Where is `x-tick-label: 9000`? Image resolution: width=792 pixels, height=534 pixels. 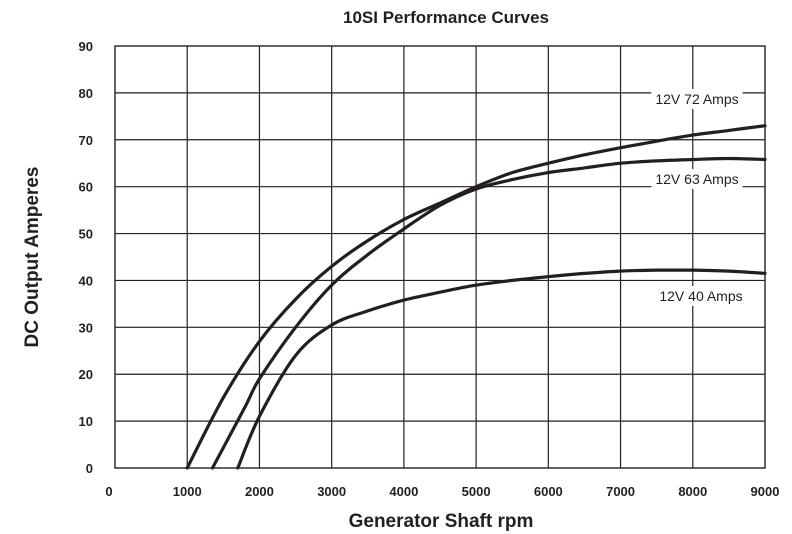
x-tick-label: 9000 is located at coordinates (765, 491).